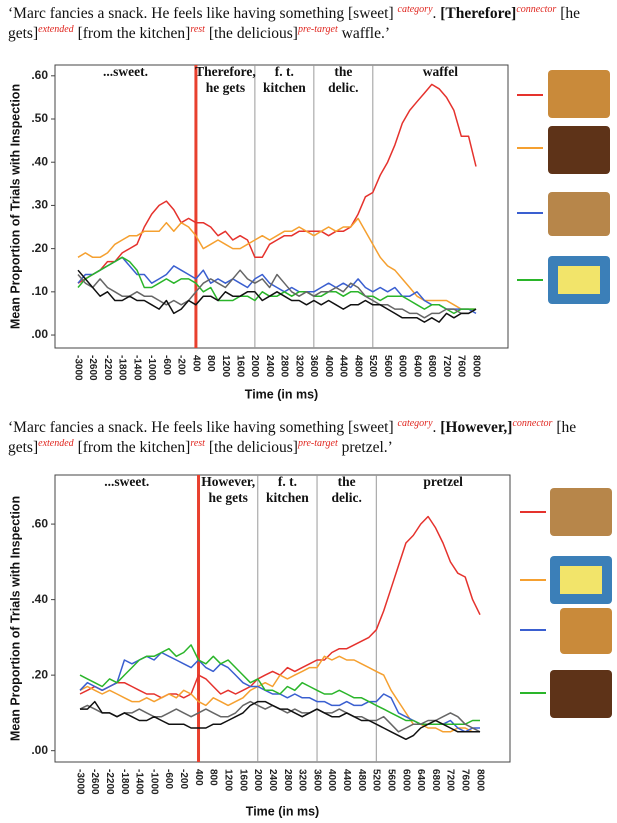 This screenshot has height=823, width=617. What do you see at coordinates (580, 394) in the screenshot?
I see `legend-images` at bounding box center [580, 394].